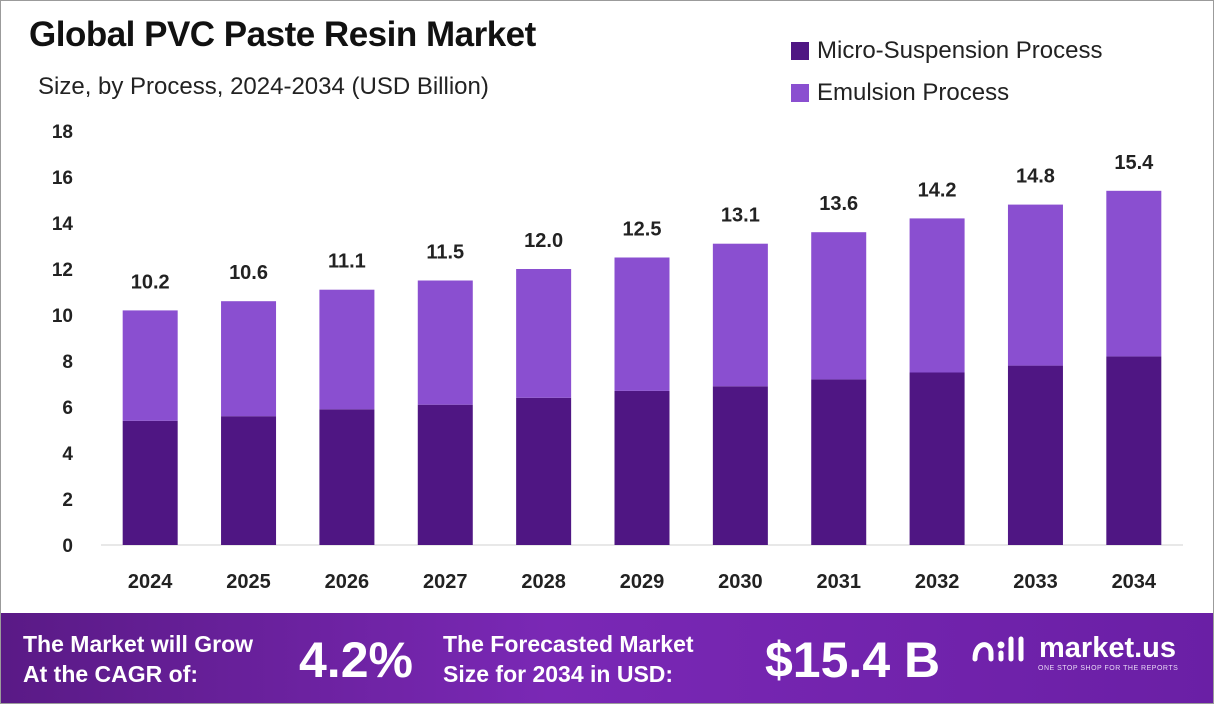 This screenshot has width=1216, height=706. I want to click on bar-total-label: 14.2, so click(937, 190).